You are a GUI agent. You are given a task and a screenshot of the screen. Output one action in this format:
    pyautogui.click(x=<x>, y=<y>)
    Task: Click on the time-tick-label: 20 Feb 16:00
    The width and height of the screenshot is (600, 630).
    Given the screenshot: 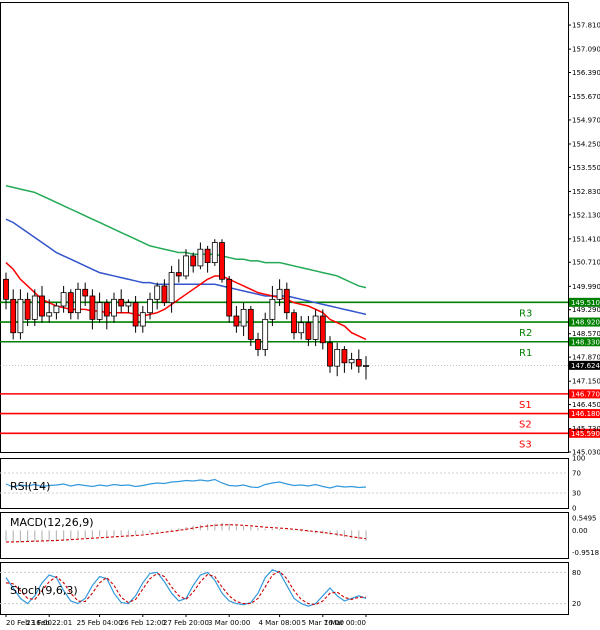 What is the action you would take?
    pyautogui.click(x=29, y=623)
    